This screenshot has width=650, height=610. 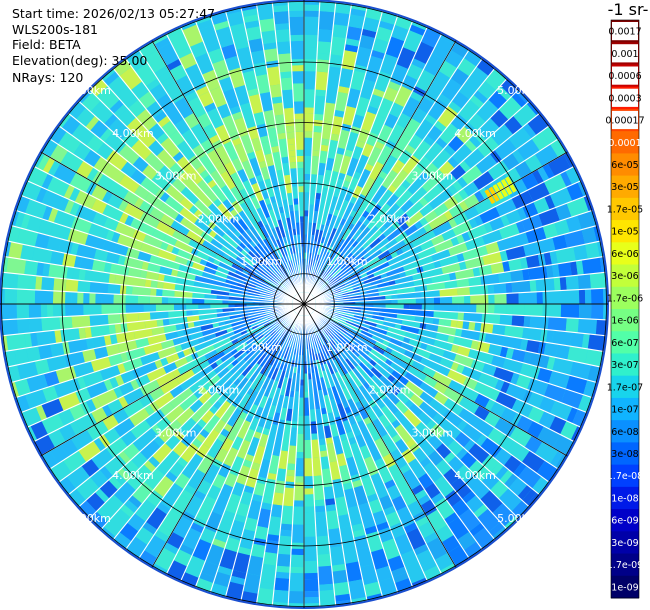 What do you see at coordinates (347, 347) in the screenshot?
I see `range-ring-label: 1.00km` at bounding box center [347, 347].